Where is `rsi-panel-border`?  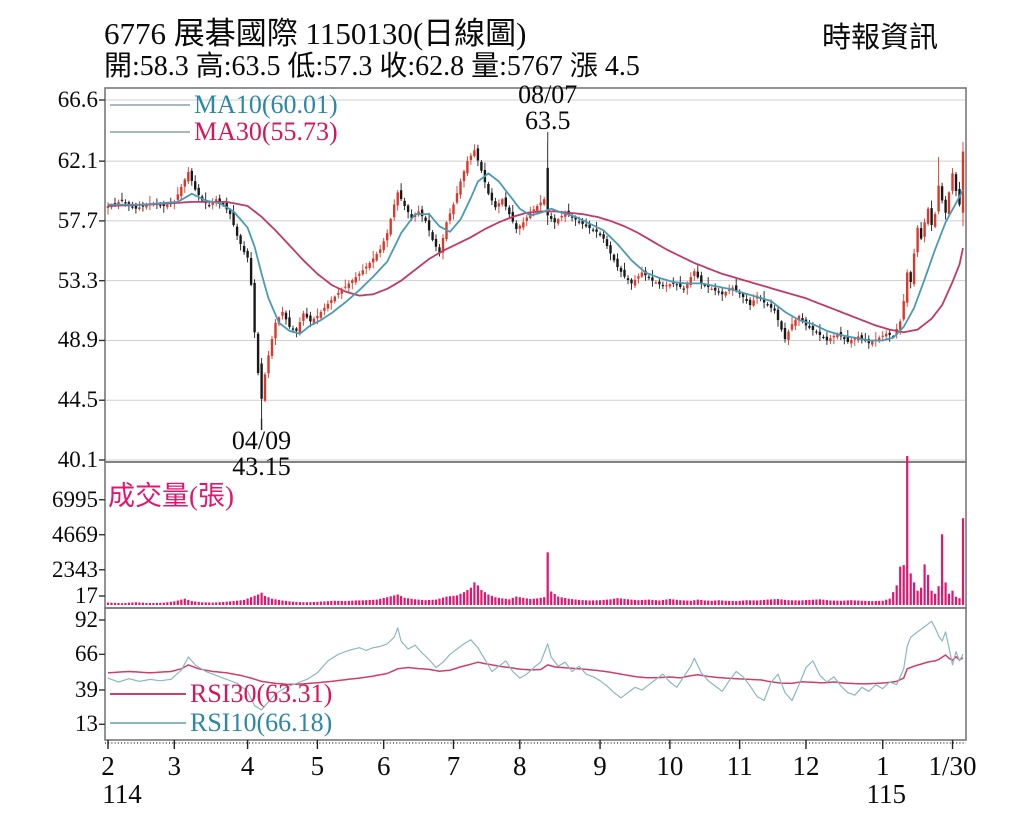 rsi-panel-border is located at coordinates (535, 674).